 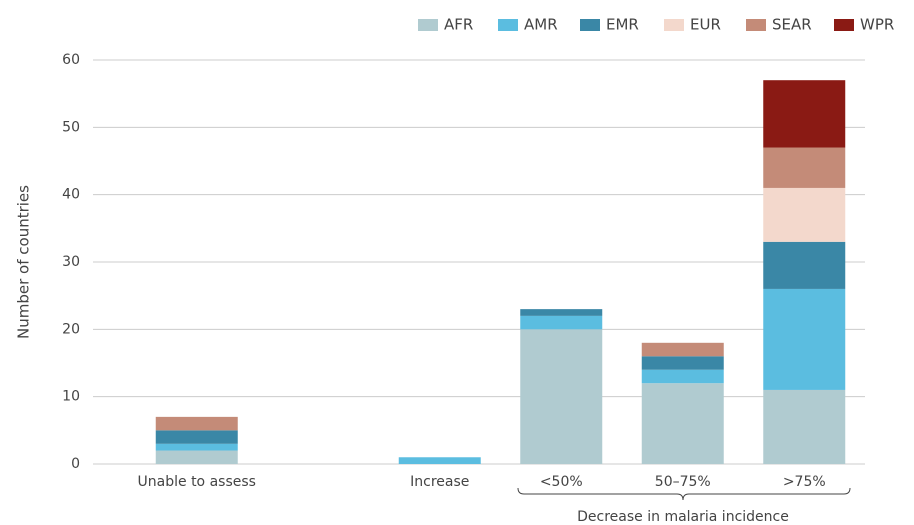 What do you see at coordinates (622, 25) in the screenshot?
I see `legend-label: EMR` at bounding box center [622, 25].